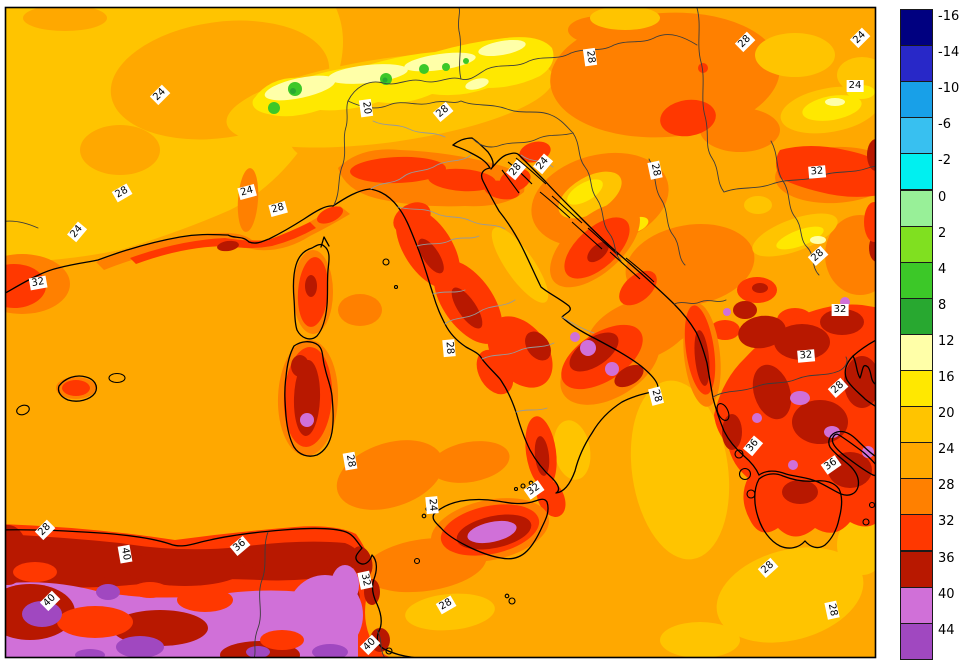  Describe the element at coordinates (944, 125) in the screenshot. I see `legend-tick-label: -6` at that location.